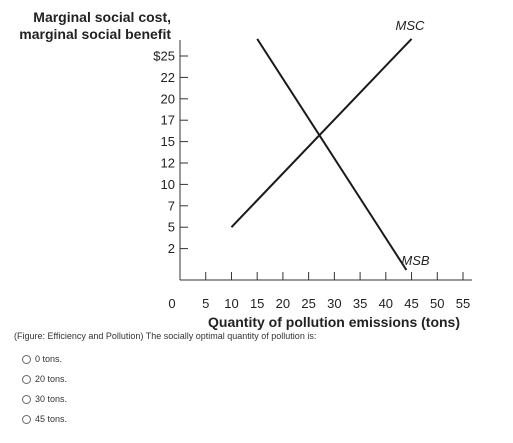  I want to click on option-45-tons: 45 tons., so click(44, 419).